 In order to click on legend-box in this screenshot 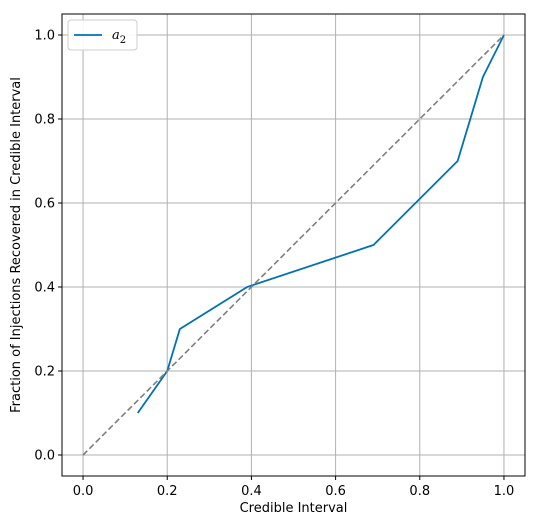, I will do `click(102, 35)`.